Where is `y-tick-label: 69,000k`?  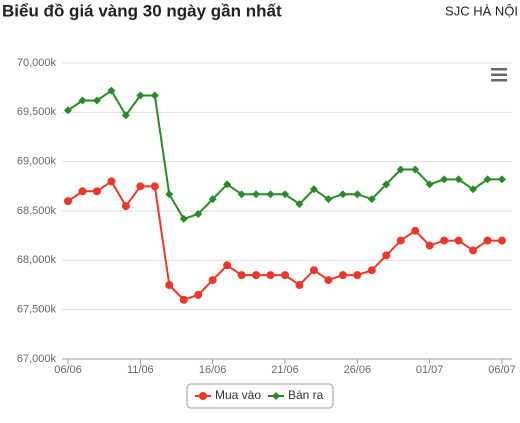
y-tick-label: 69,000k is located at coordinates (37, 162).